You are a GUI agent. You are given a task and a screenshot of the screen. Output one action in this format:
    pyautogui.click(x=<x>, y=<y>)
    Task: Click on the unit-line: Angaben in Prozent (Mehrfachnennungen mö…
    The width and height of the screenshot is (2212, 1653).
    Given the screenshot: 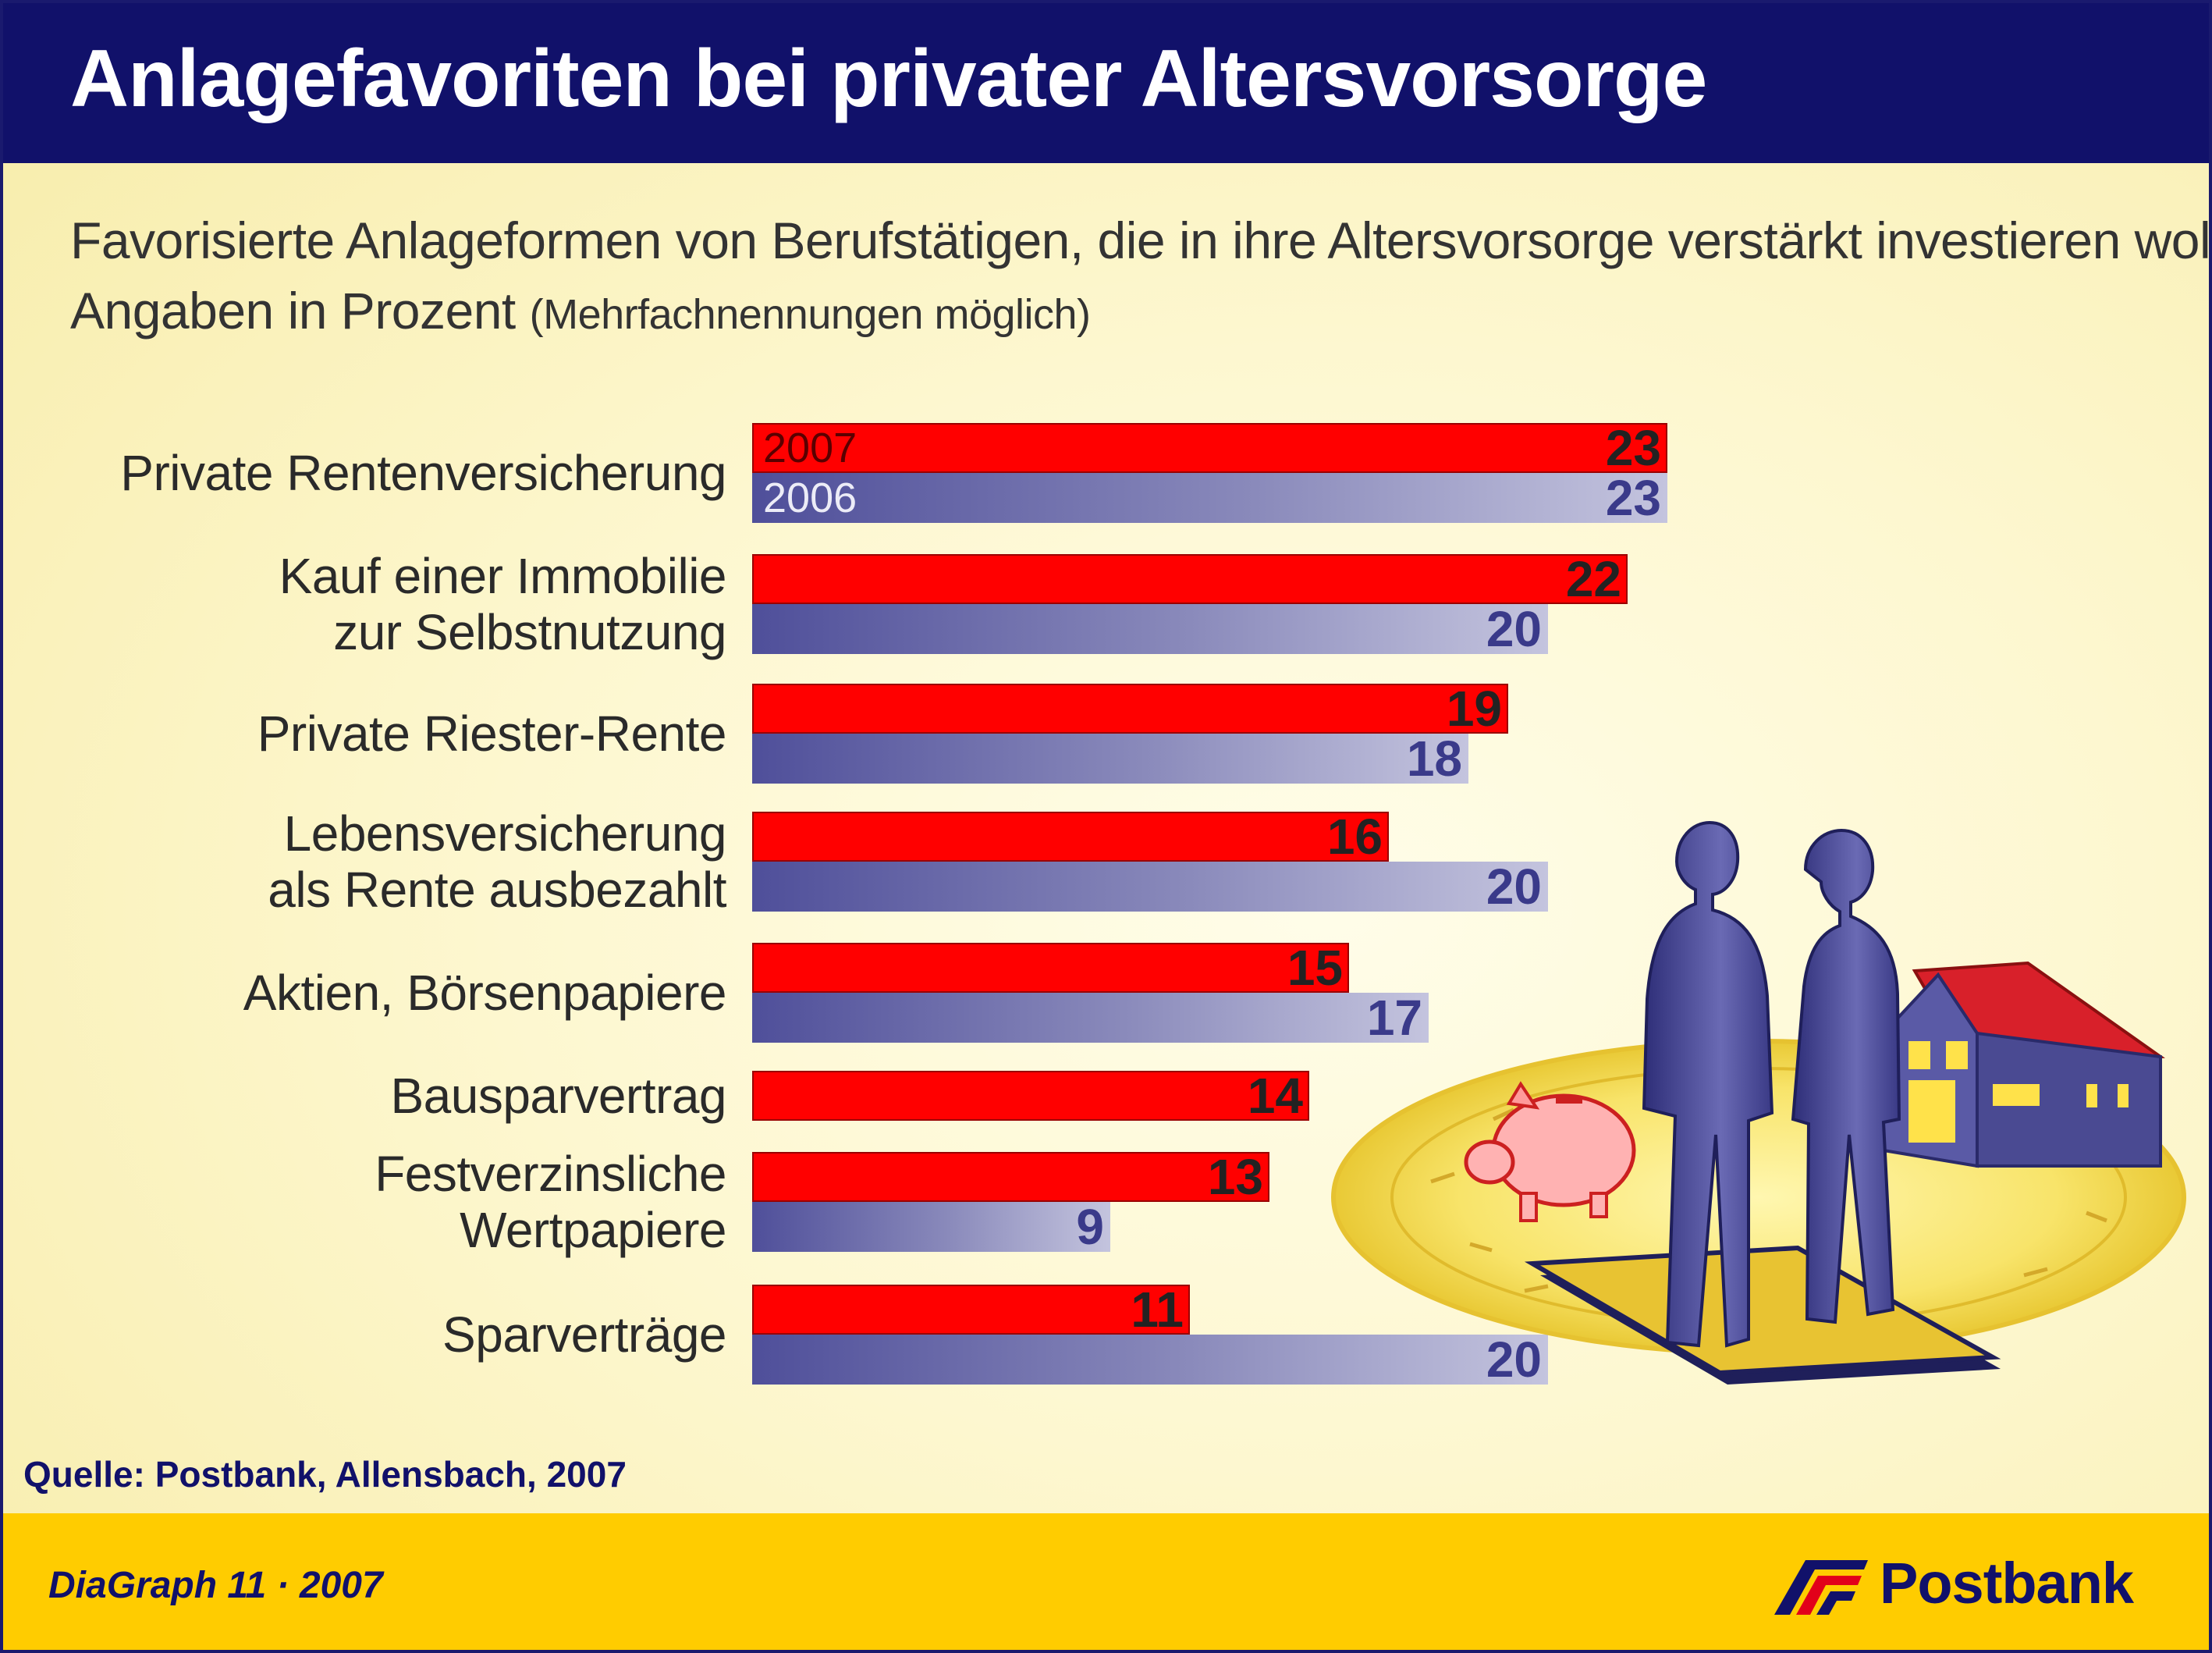 What is the action you would take?
    pyautogui.click(x=580, y=311)
    